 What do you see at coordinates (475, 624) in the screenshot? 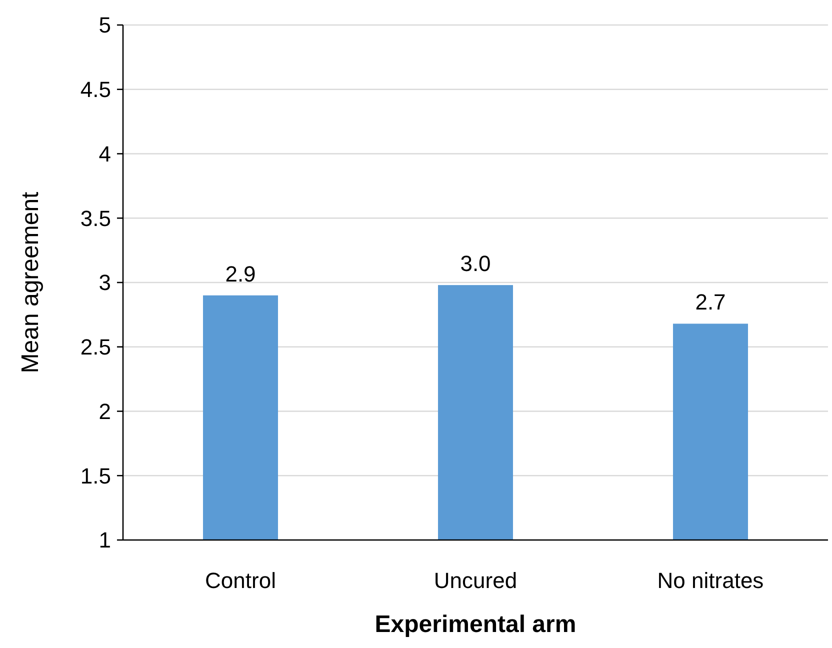
I see `x-axis-title: Experimental arm` at bounding box center [475, 624].